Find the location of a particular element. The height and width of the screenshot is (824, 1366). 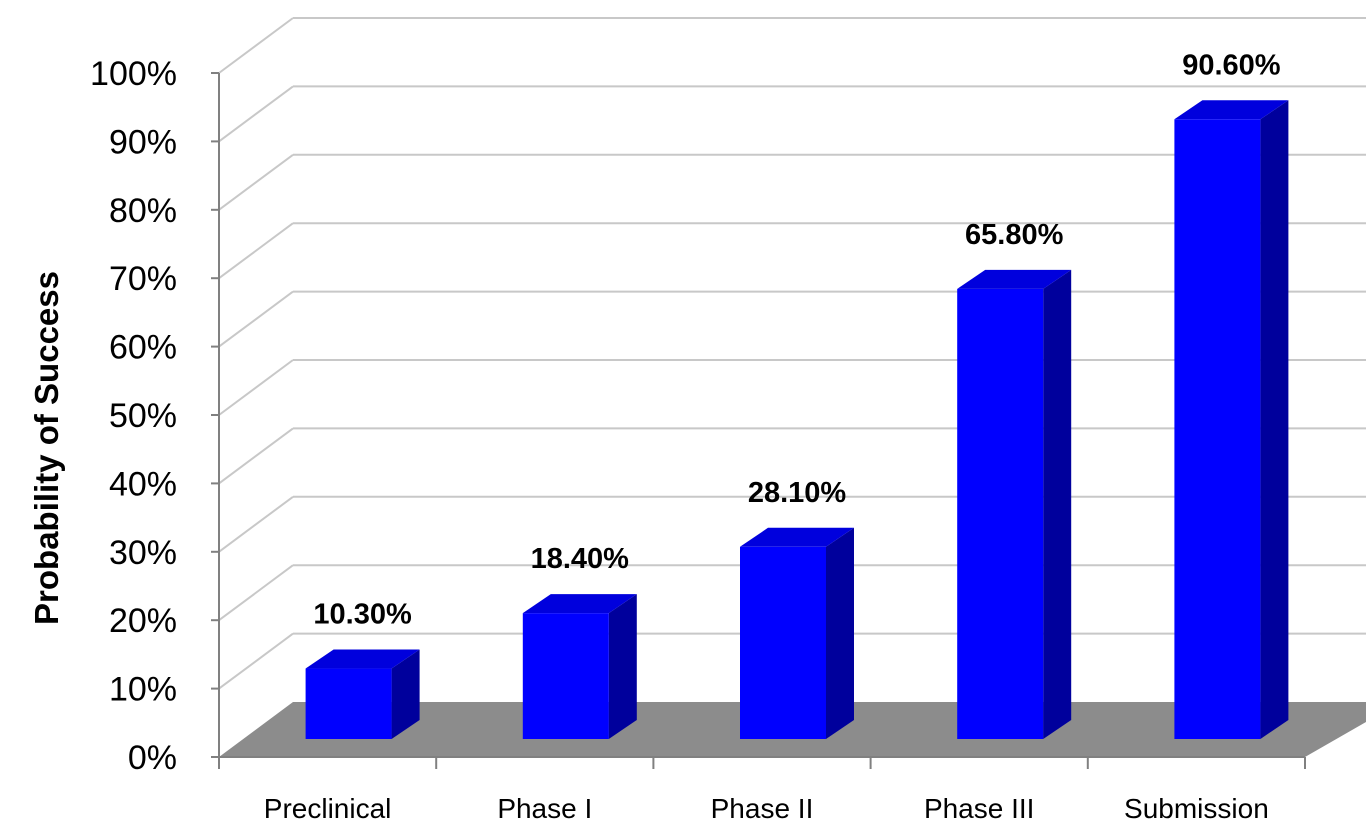

data-label: 28.10% is located at coordinates (797, 493).